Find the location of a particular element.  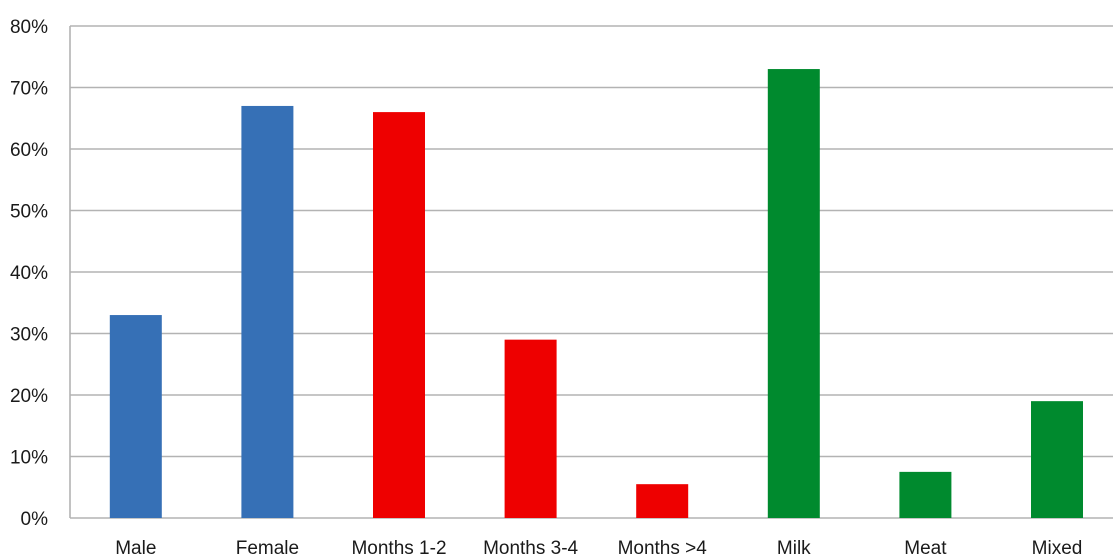

y-tick-label: 0% is located at coordinates (35, 519).